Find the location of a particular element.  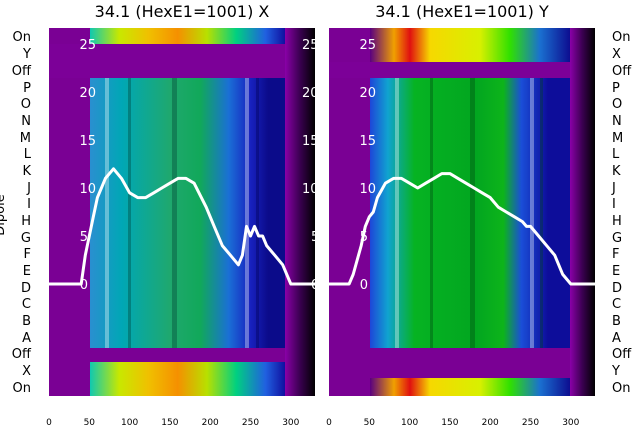

chart-title: 34.1 (HexE1=1001) X is located at coordinates (182, 11).